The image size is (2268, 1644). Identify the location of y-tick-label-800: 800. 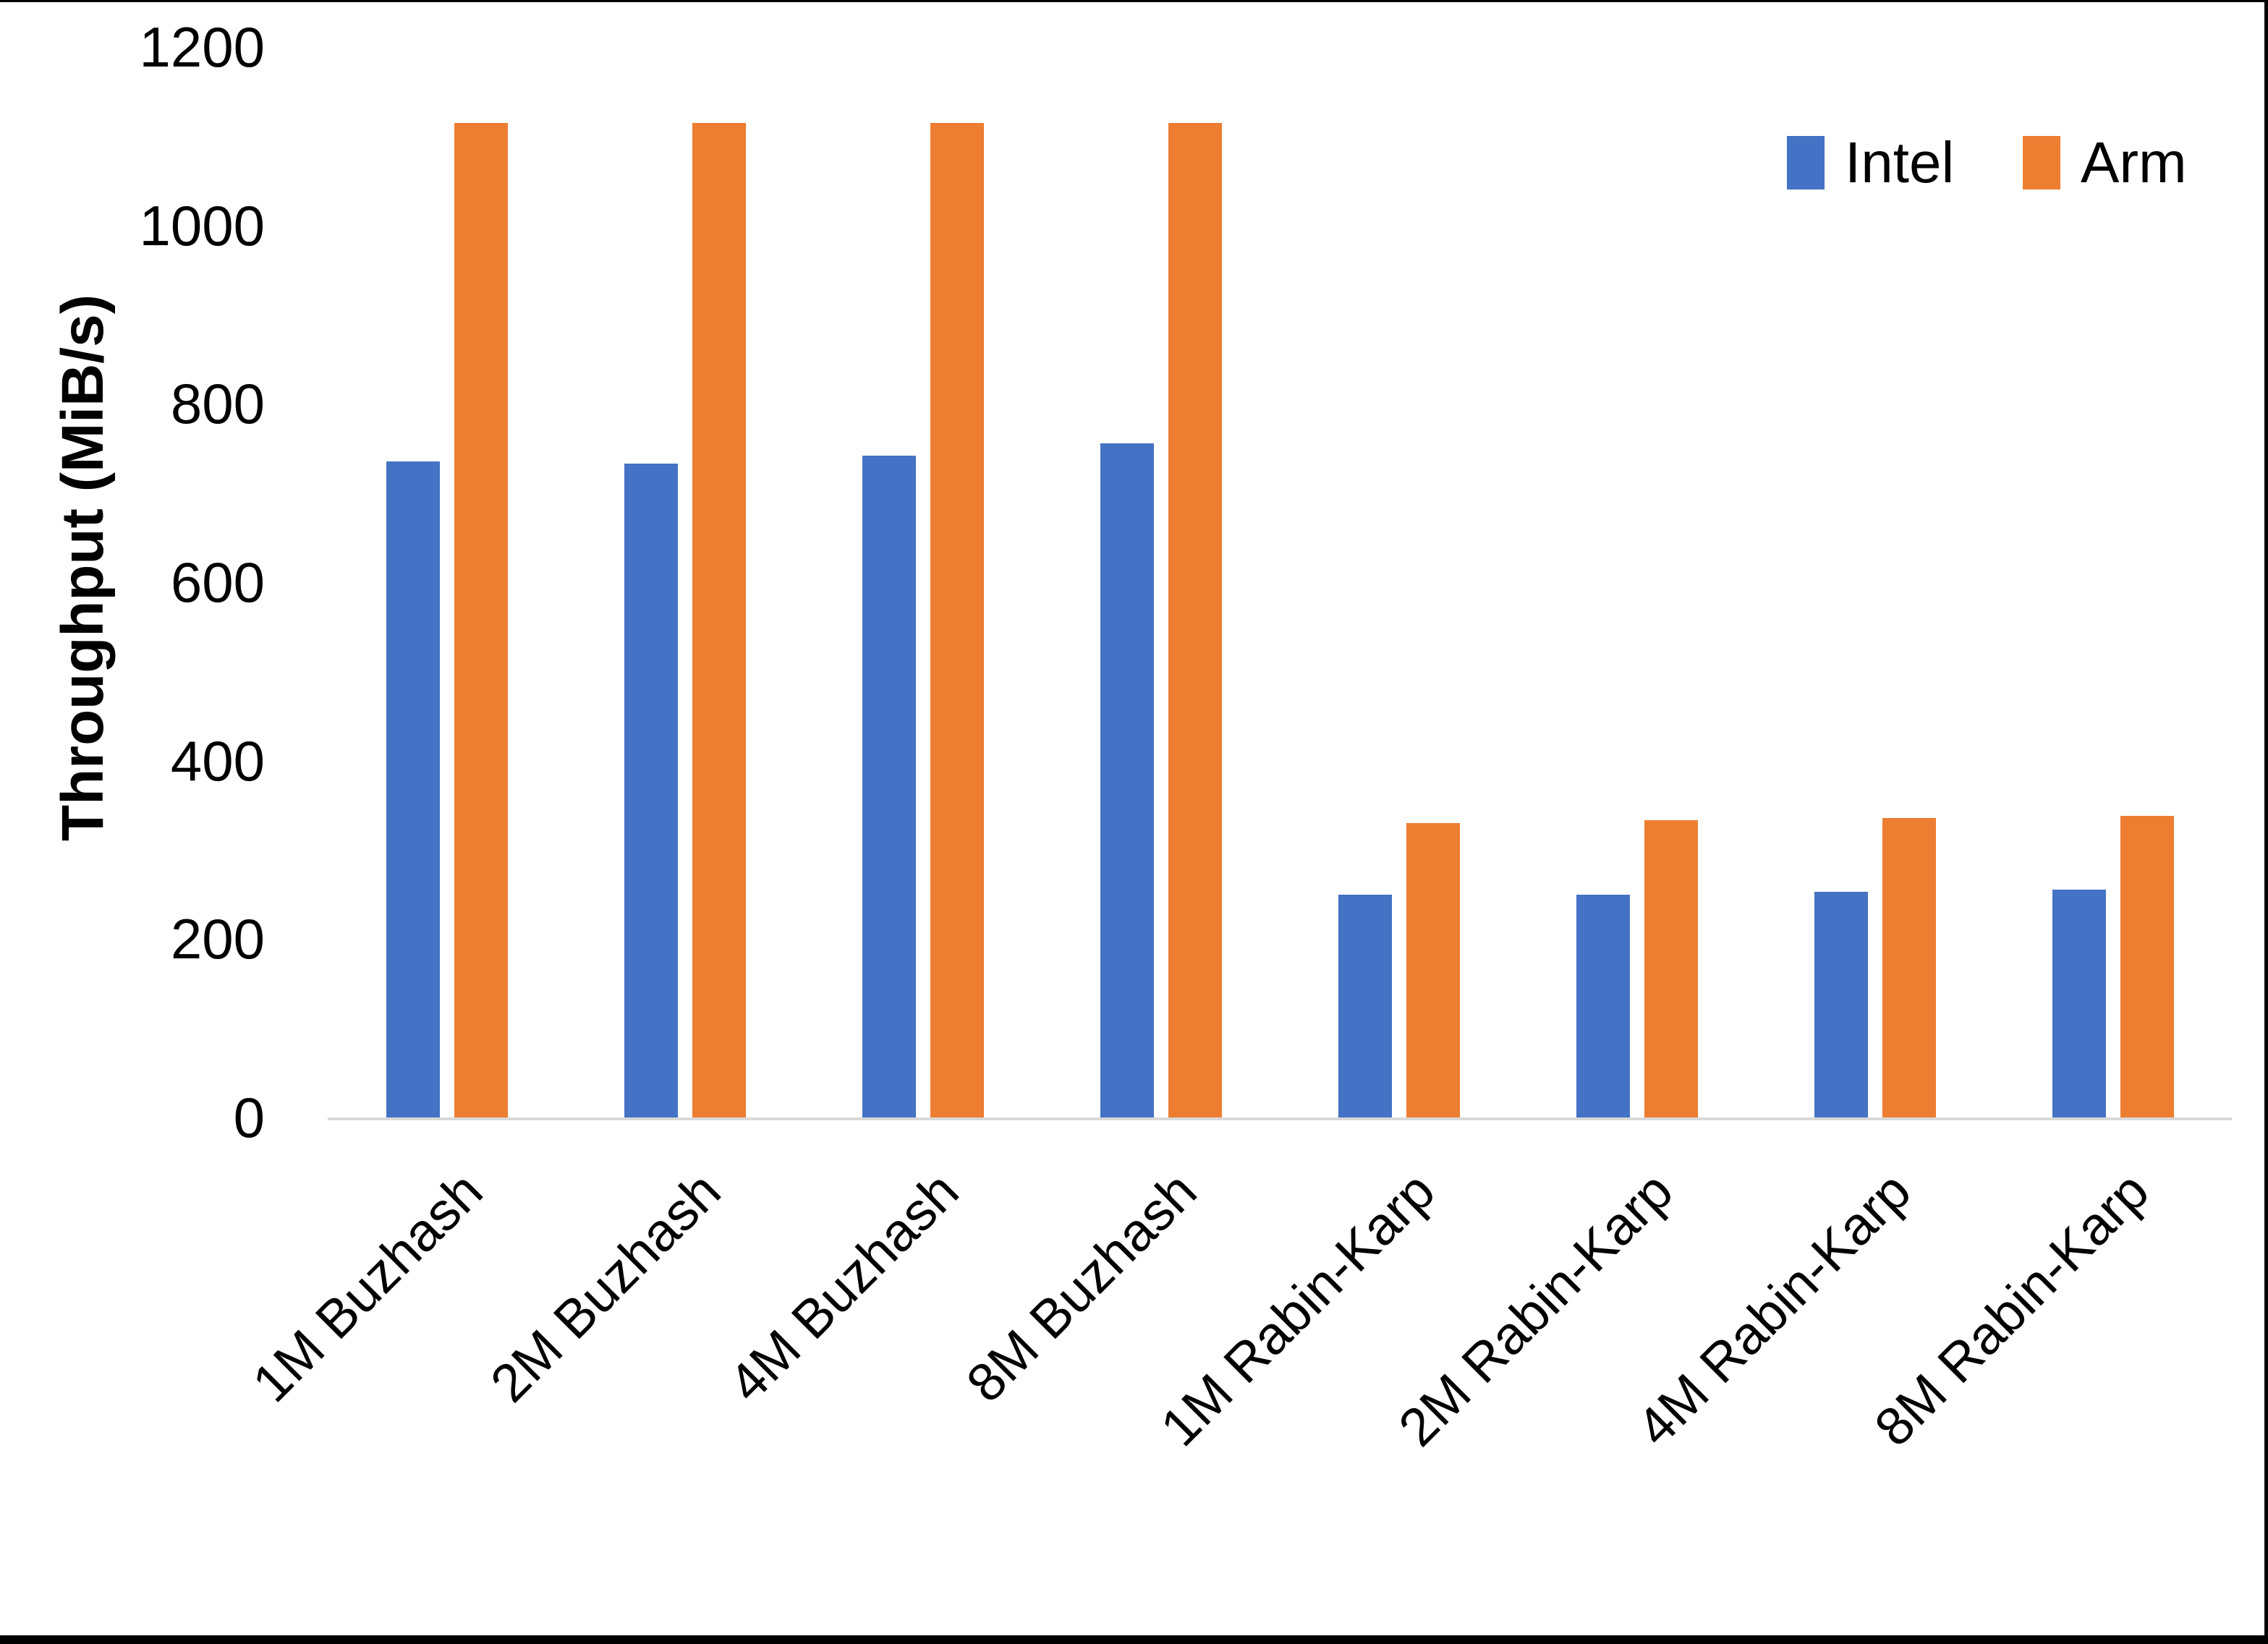
(217, 403).